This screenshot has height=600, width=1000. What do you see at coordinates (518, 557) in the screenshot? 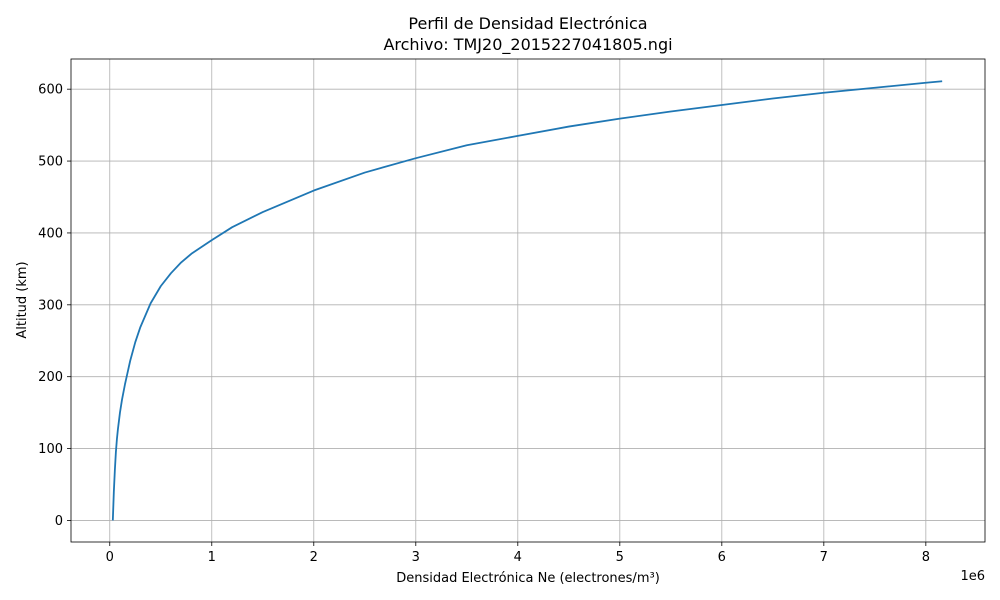
I see `x-tick-label: 4` at bounding box center [518, 557].